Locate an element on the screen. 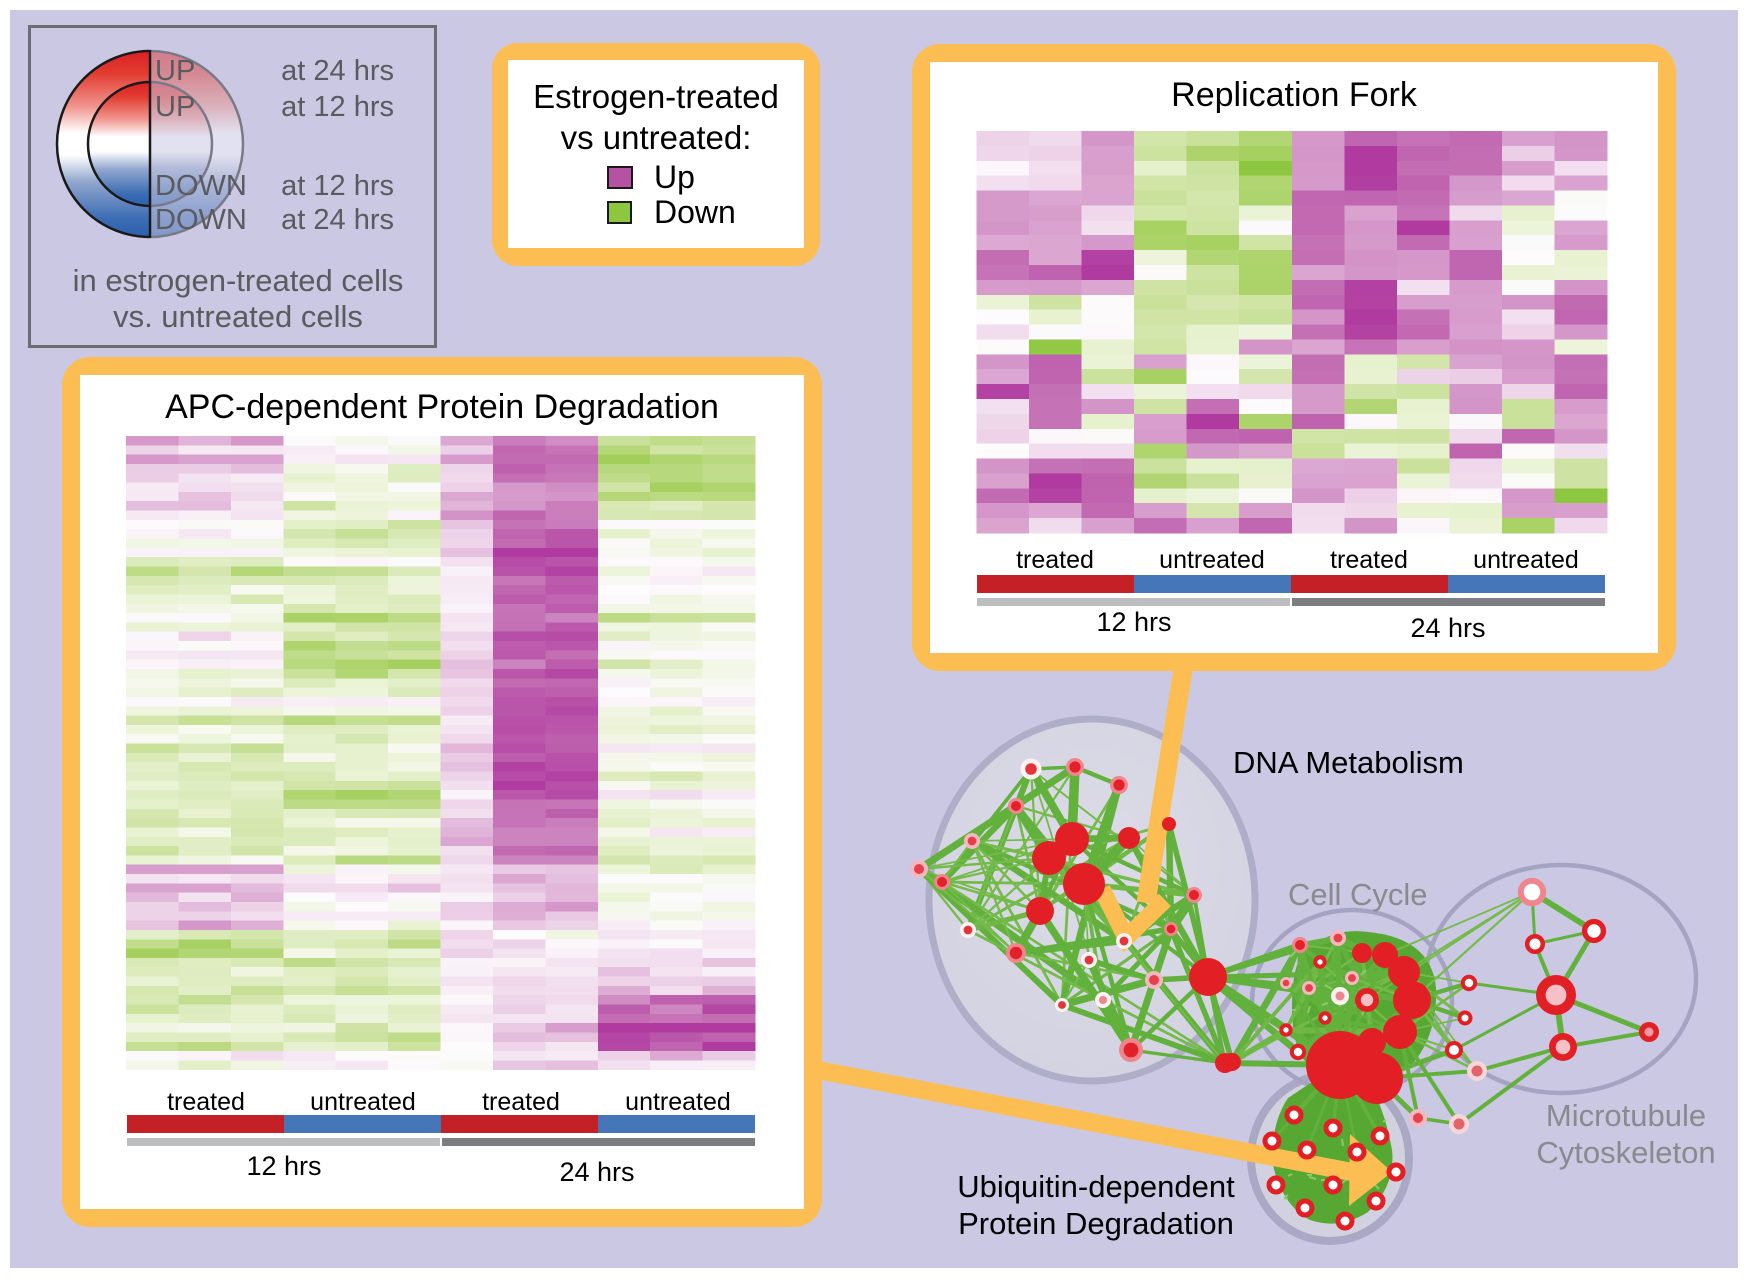  svg-text: Replication Fork is located at coordinates (1294, 95).